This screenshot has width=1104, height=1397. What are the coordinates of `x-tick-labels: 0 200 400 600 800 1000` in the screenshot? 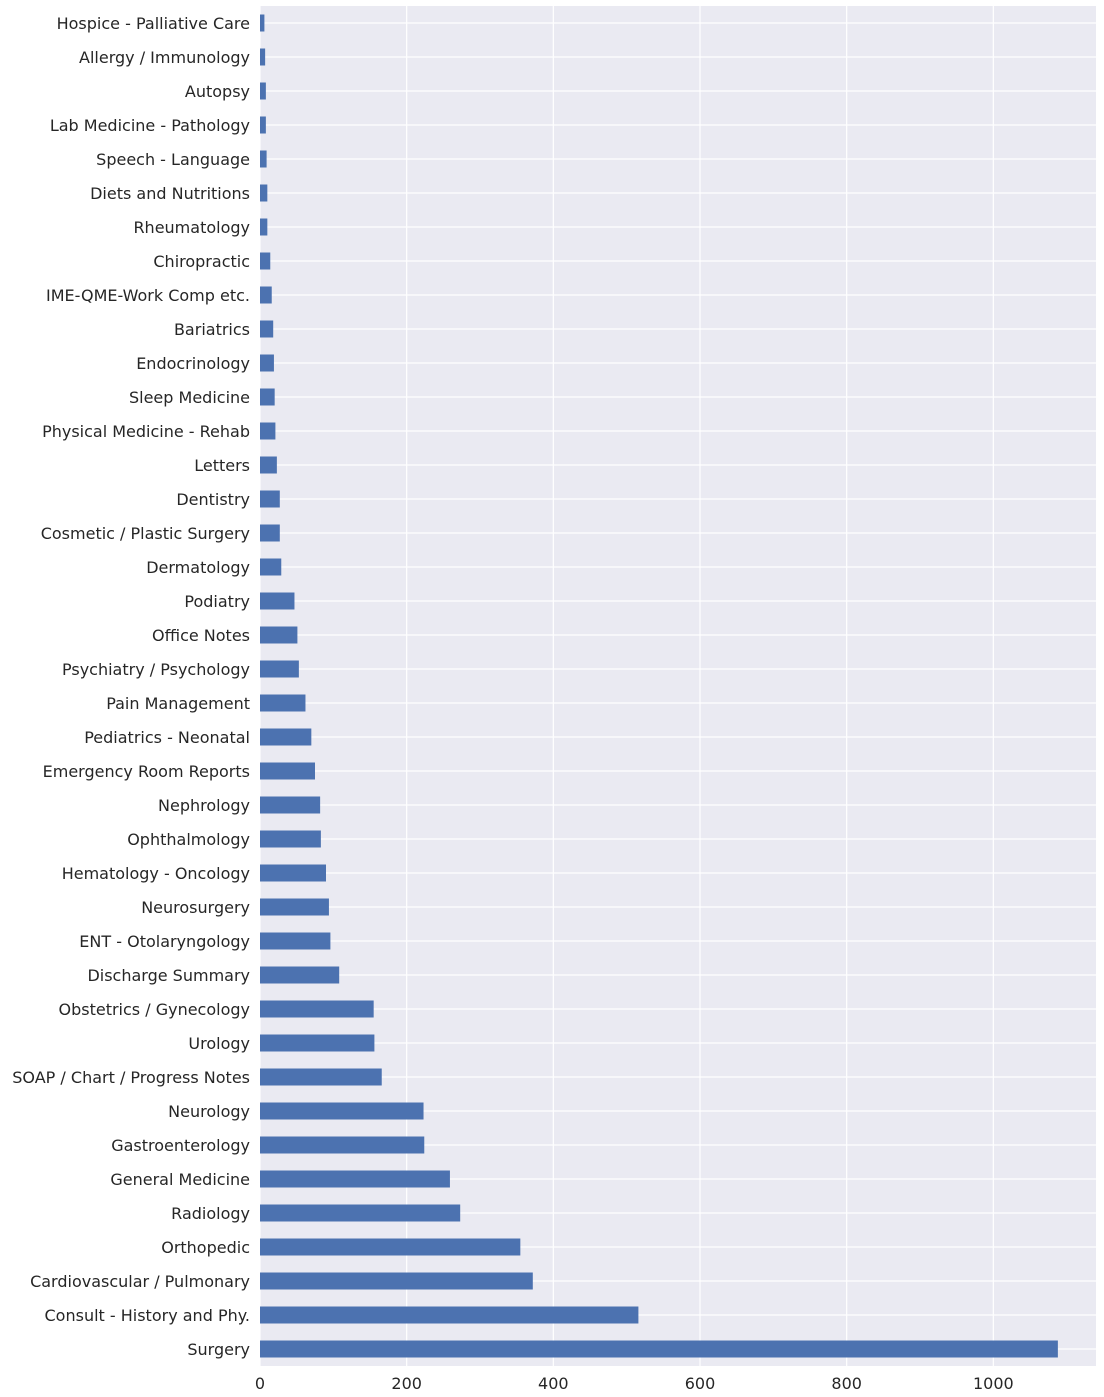 It's located at (634, 1383).